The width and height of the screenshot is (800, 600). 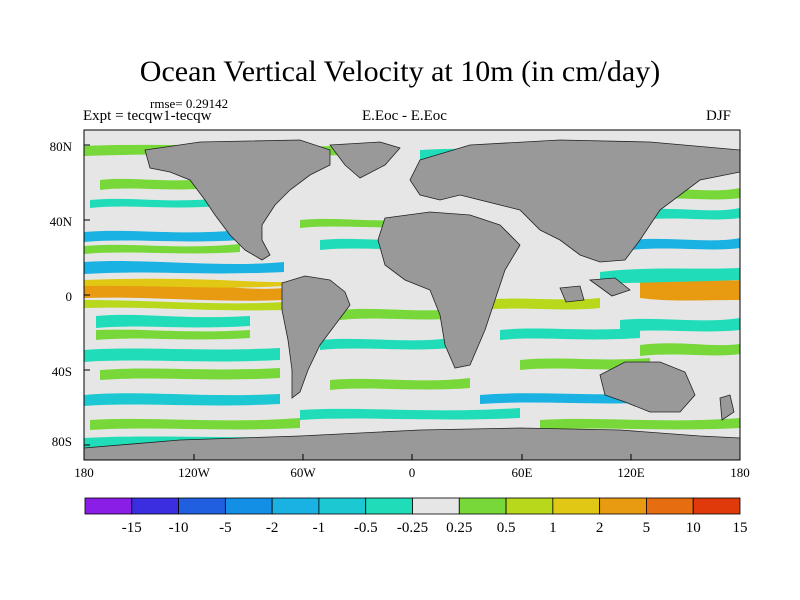 What do you see at coordinates (595, 290) in the screenshot?
I see `maritime-islands` at bounding box center [595, 290].